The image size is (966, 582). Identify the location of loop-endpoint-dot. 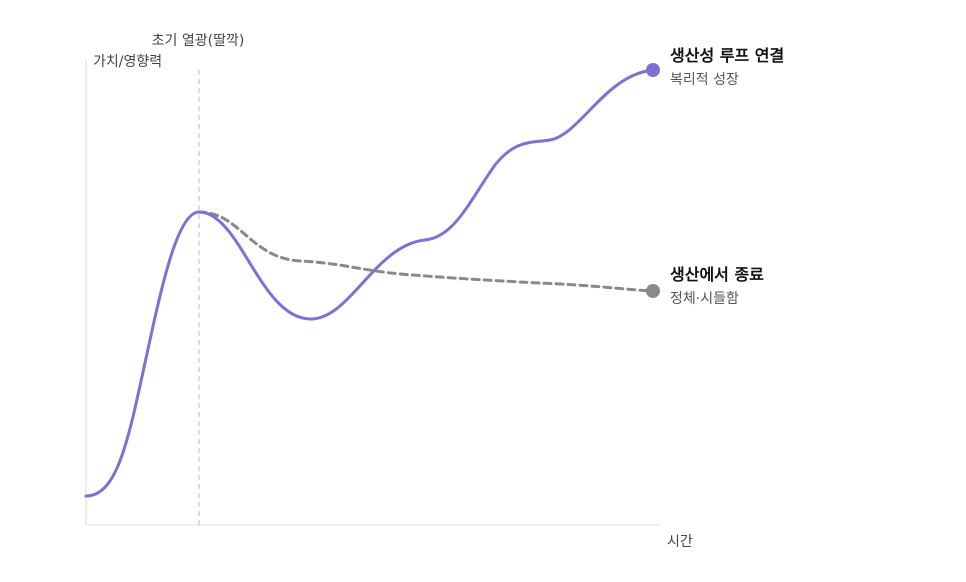
(653, 70).